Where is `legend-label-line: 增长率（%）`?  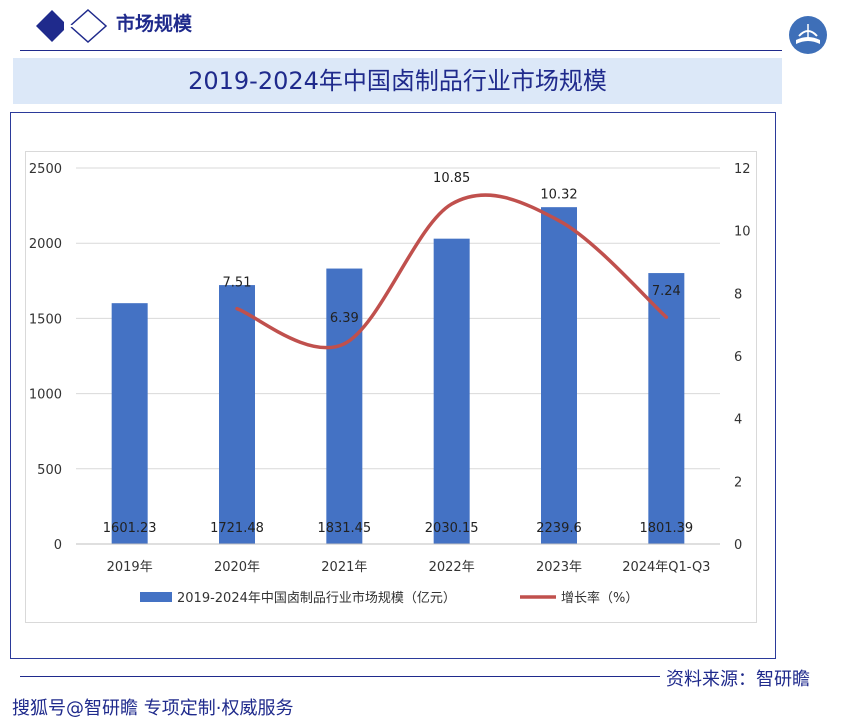
legend-label-line: 增长率（%） is located at coordinates (599, 598).